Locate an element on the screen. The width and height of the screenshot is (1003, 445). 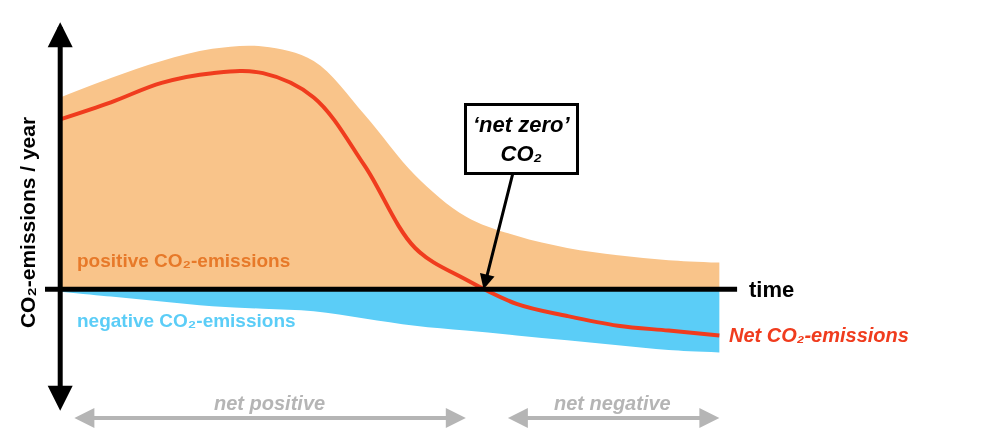
x-axis-title: time is located at coordinates (772, 289).